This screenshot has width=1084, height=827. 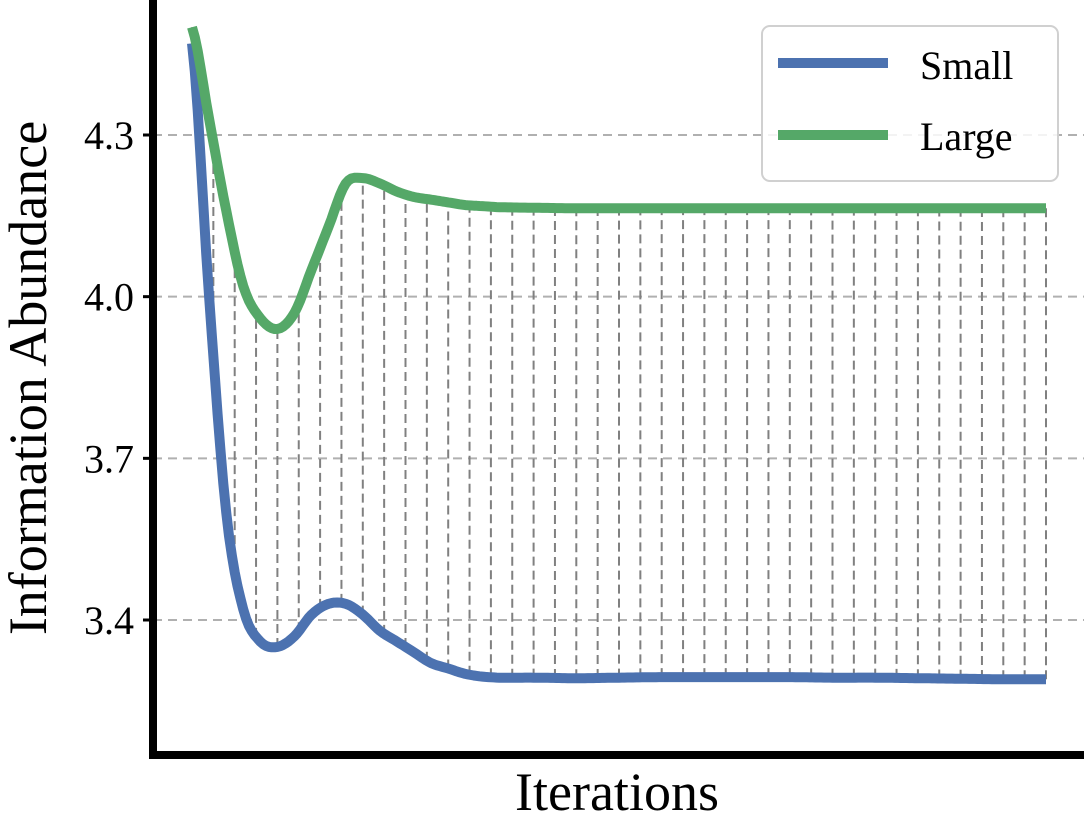 What do you see at coordinates (118, 378) in the screenshot?
I see `y-tick-labels: 3.4 3.7 4.0 4.3` at bounding box center [118, 378].